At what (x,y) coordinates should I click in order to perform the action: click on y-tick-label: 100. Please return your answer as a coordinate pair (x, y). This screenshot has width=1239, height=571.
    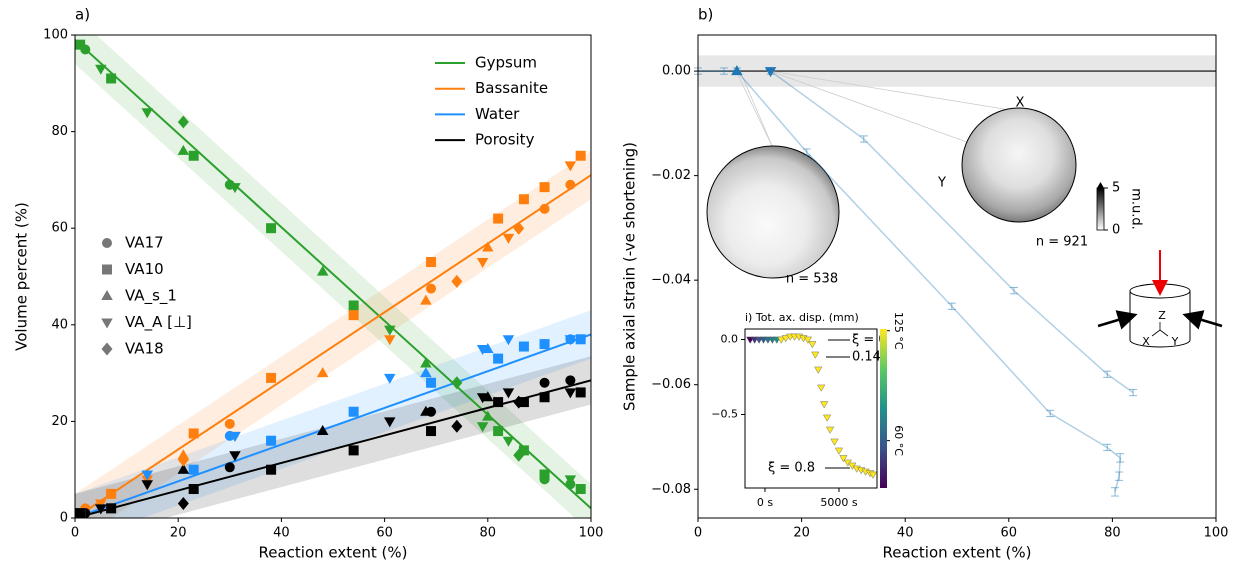
    Looking at the image, I should click on (55, 35).